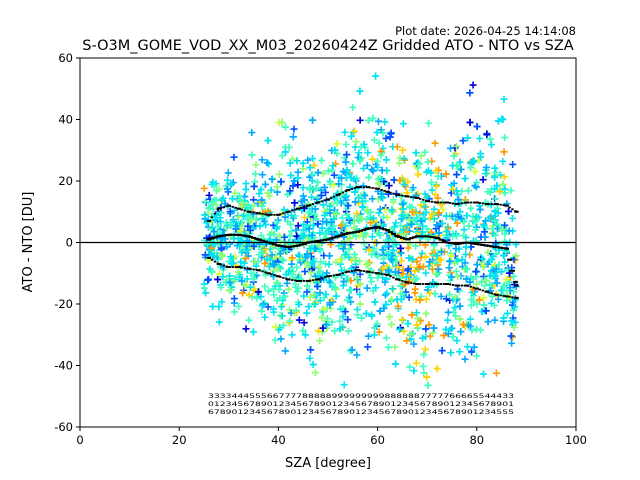 This screenshot has width=640, height=480. I want to click on x-tick-label-0: 0, so click(79, 440).